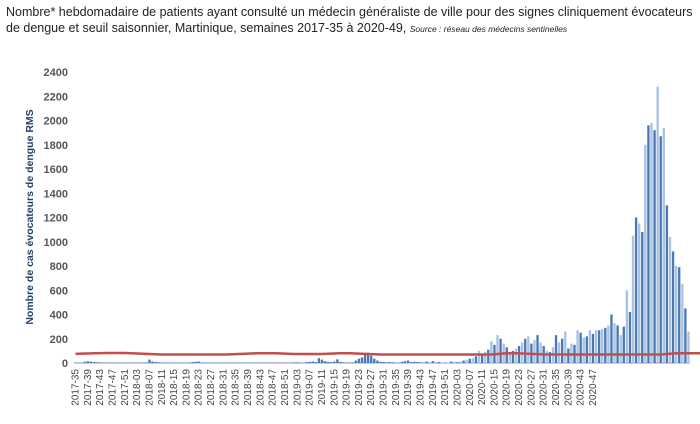 The width and height of the screenshot is (700, 424). I want to click on x-tick-label: 2017-51, so click(125, 387).